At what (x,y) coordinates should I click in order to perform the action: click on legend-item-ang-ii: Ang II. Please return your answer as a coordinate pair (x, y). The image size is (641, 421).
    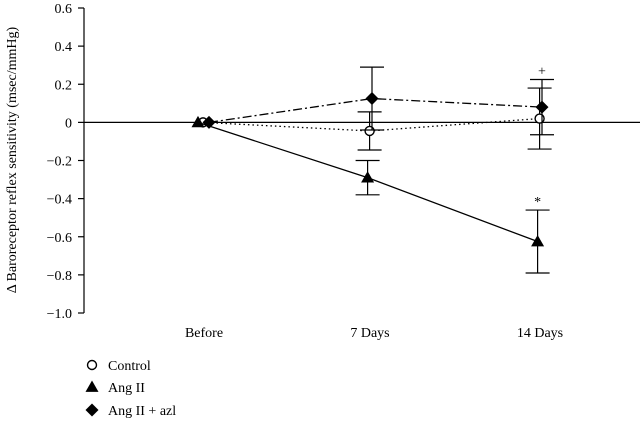
    Looking at the image, I should click on (115, 388).